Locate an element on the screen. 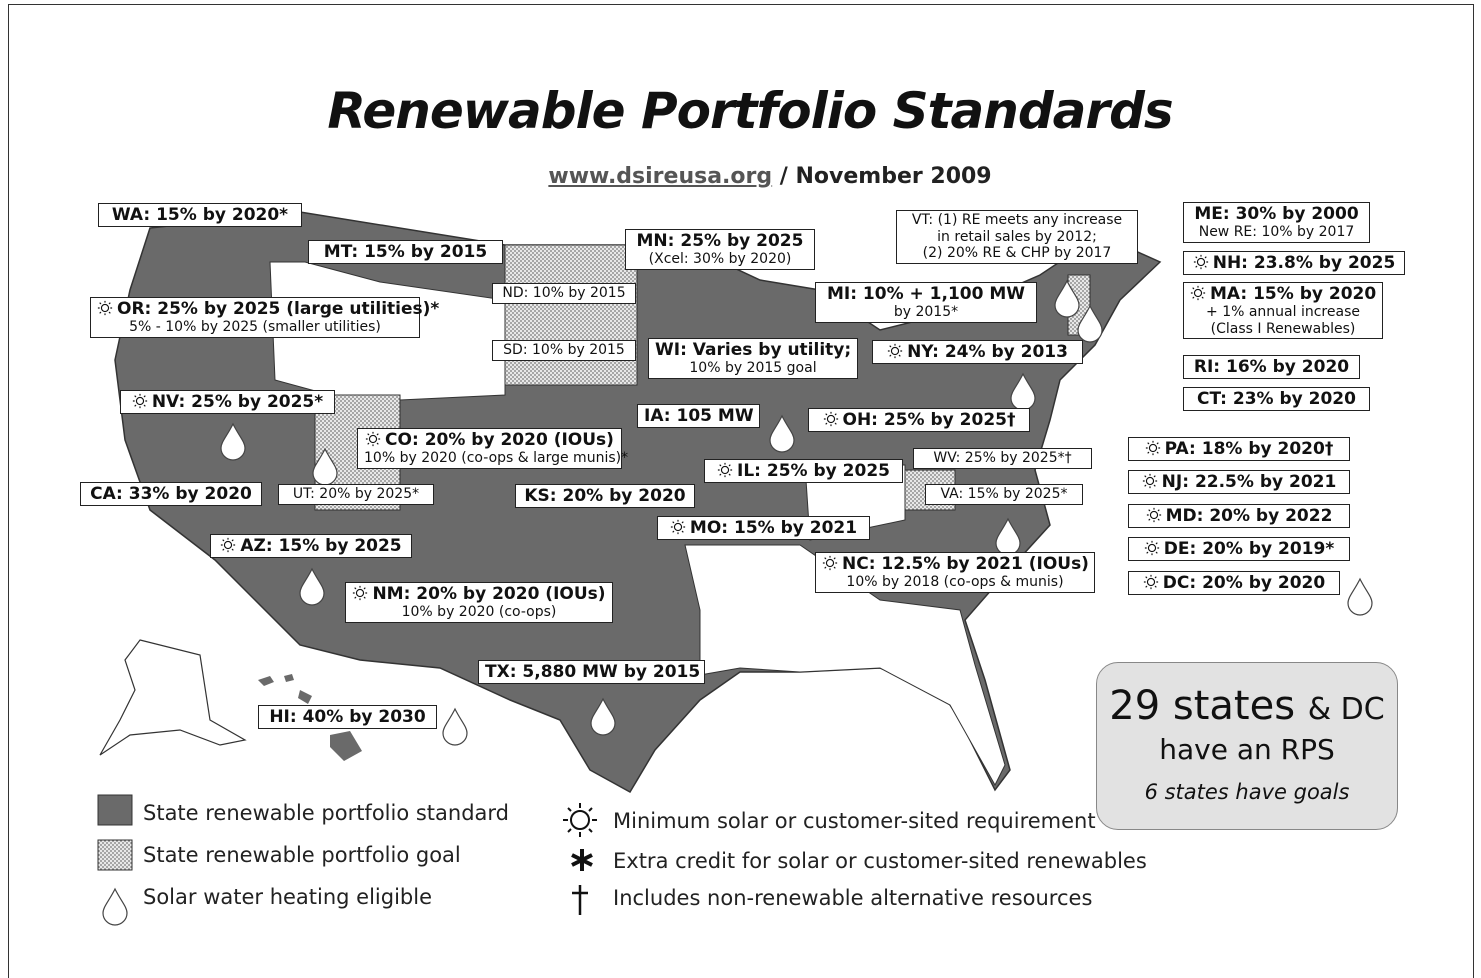 This screenshot has height=978, width=1481. subtitle: www.dsireusa.org / November 2009 is located at coordinates (740, 176).